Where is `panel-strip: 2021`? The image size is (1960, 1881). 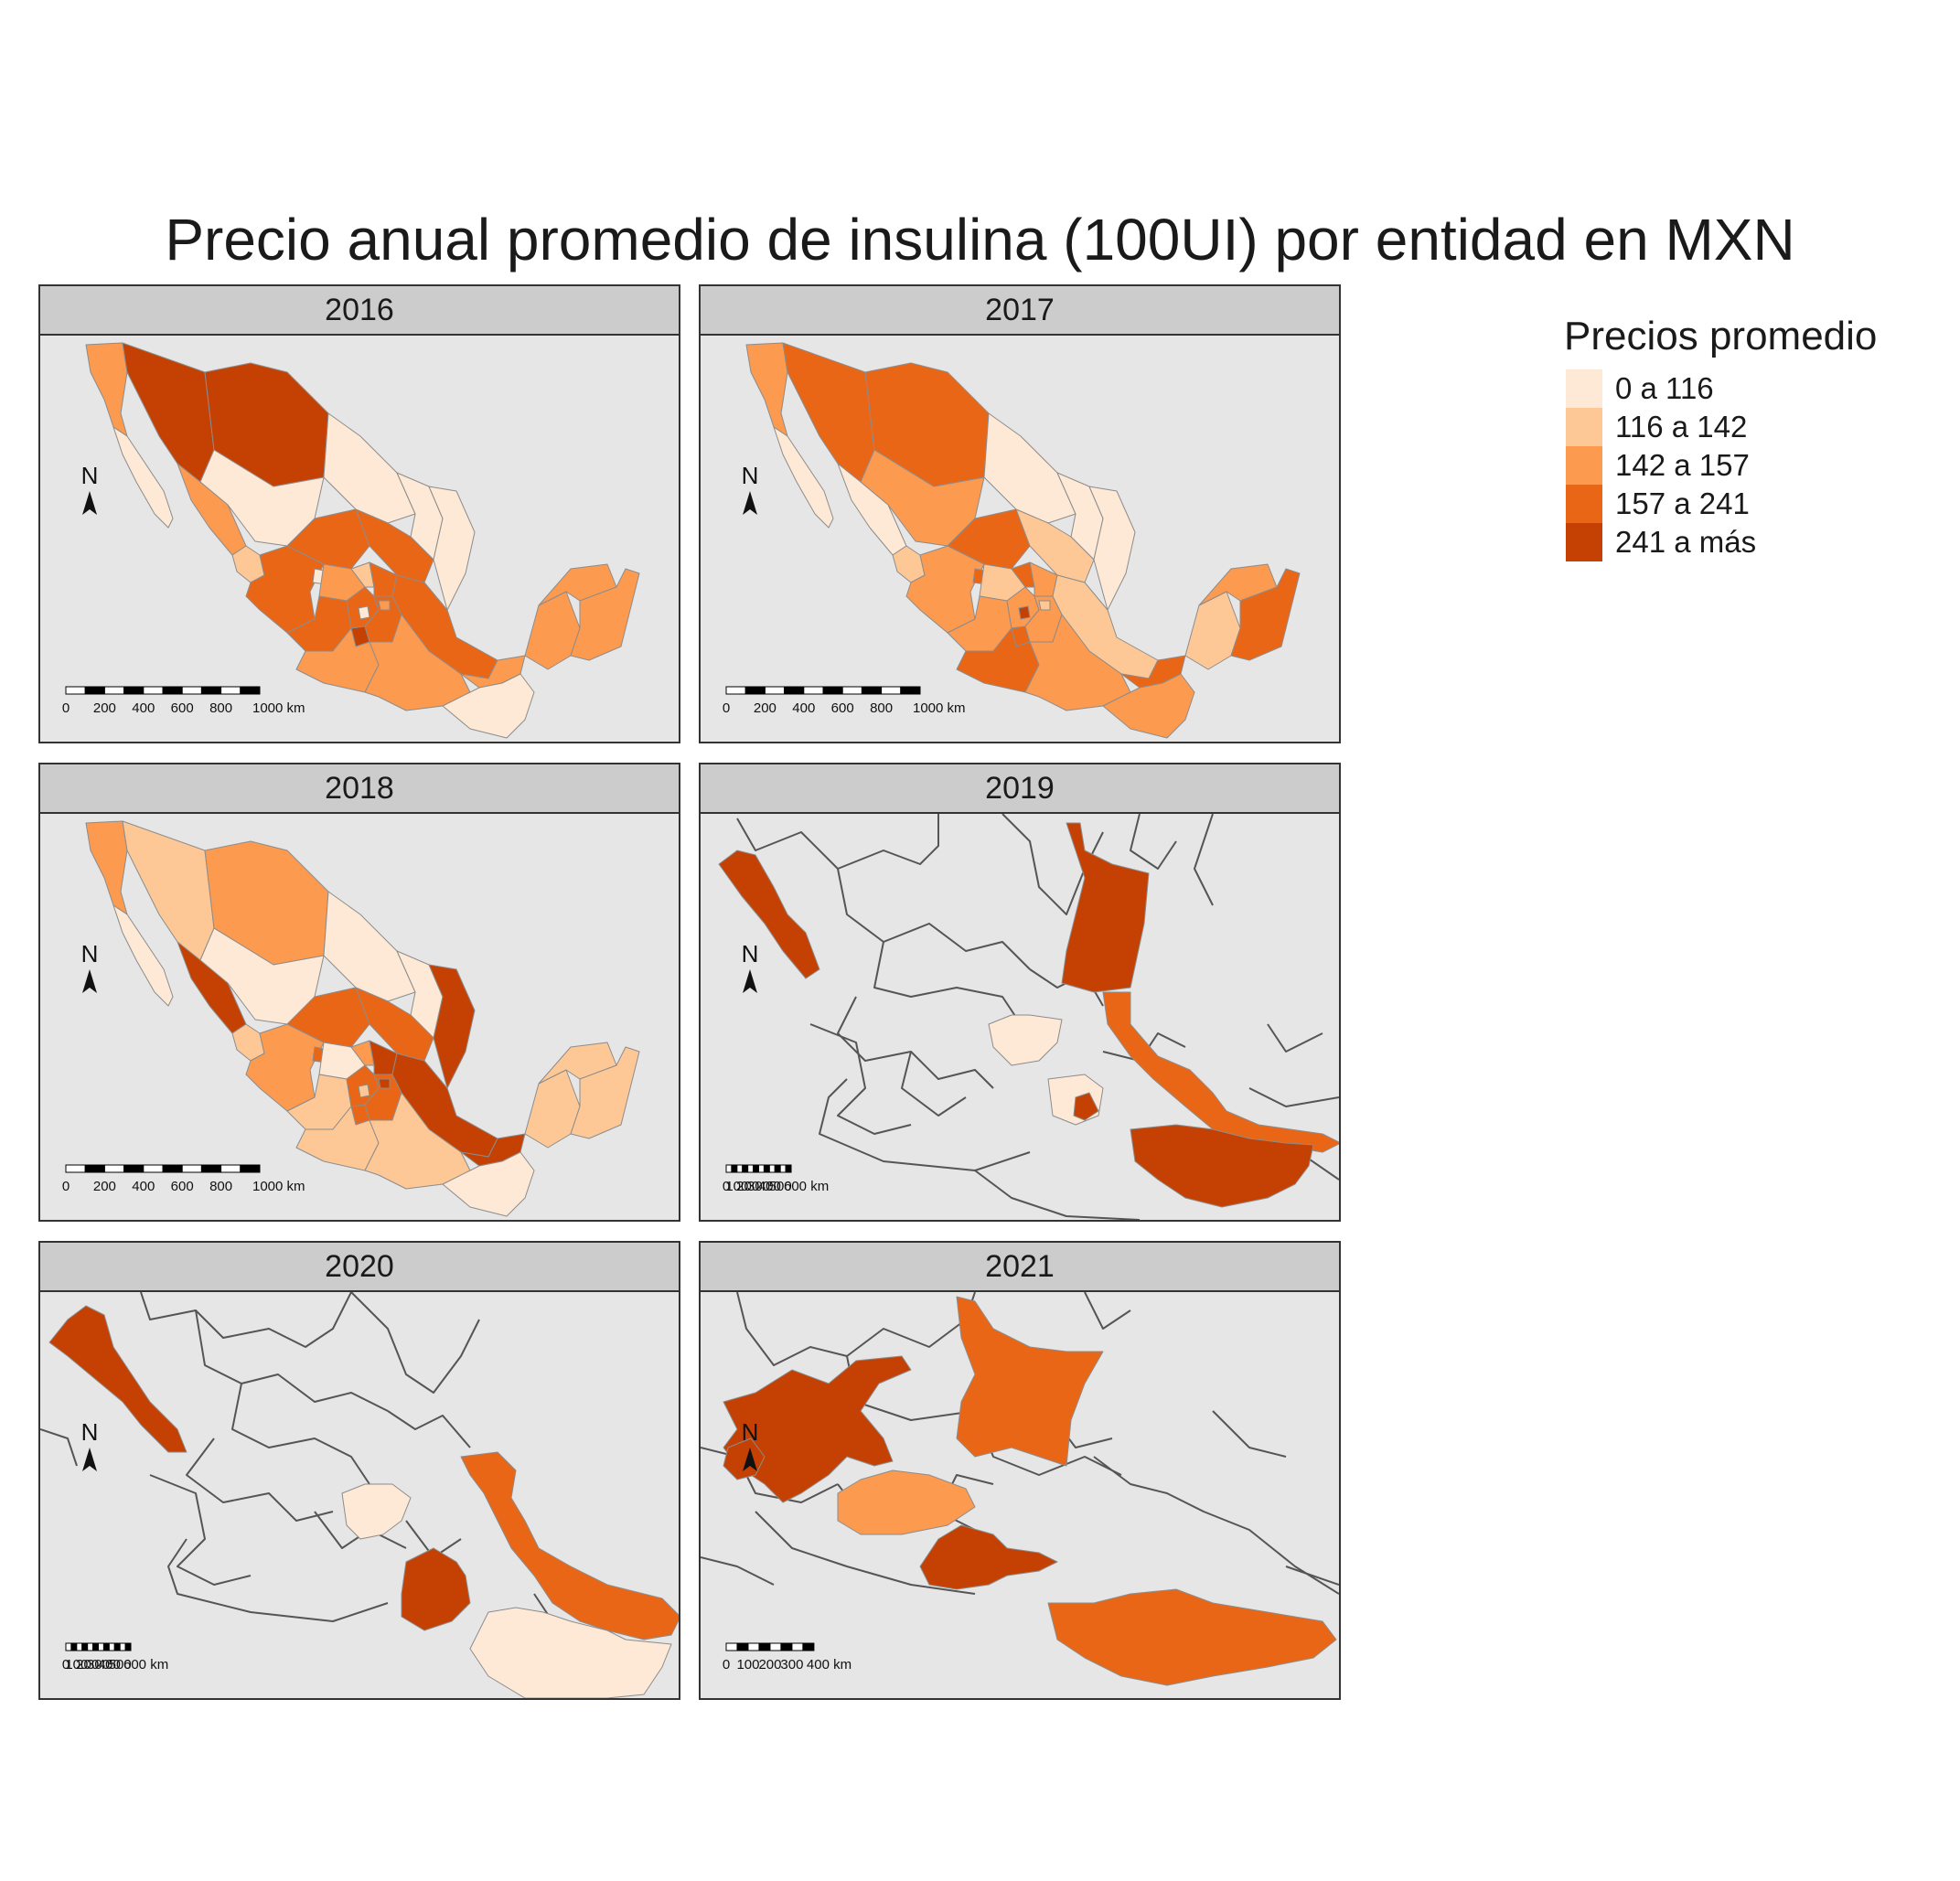
panel-strip: 2021 is located at coordinates (1020, 1267).